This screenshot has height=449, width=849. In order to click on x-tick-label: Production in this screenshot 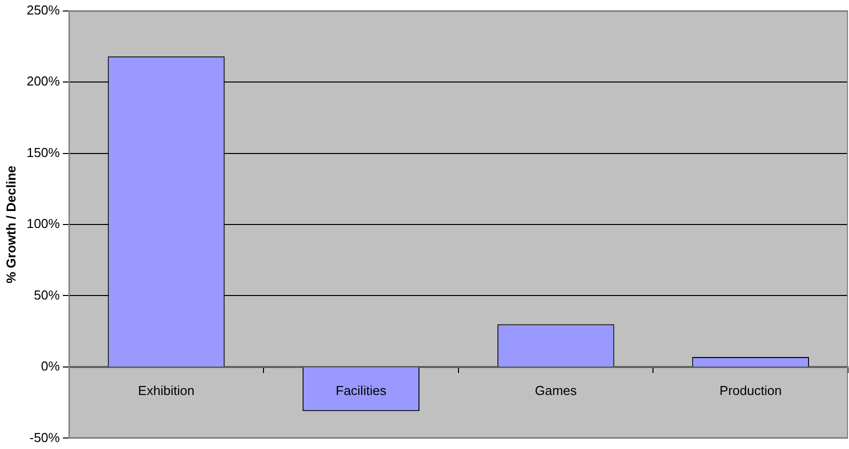, I will do `click(751, 390)`.